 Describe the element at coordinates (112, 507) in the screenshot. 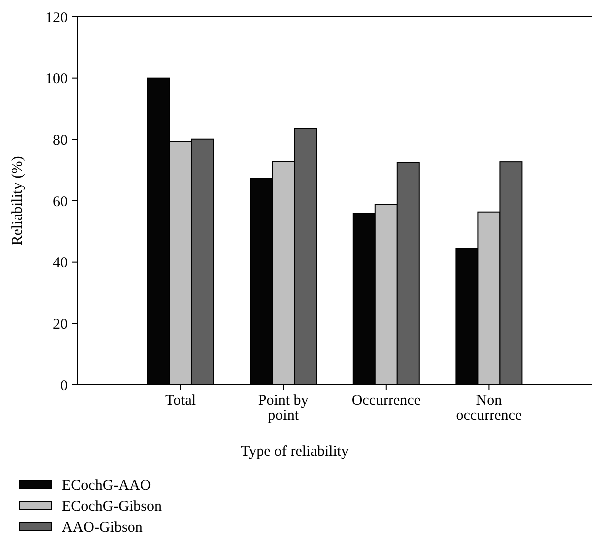

I see `legend-label: ECochG-Gibson` at that location.